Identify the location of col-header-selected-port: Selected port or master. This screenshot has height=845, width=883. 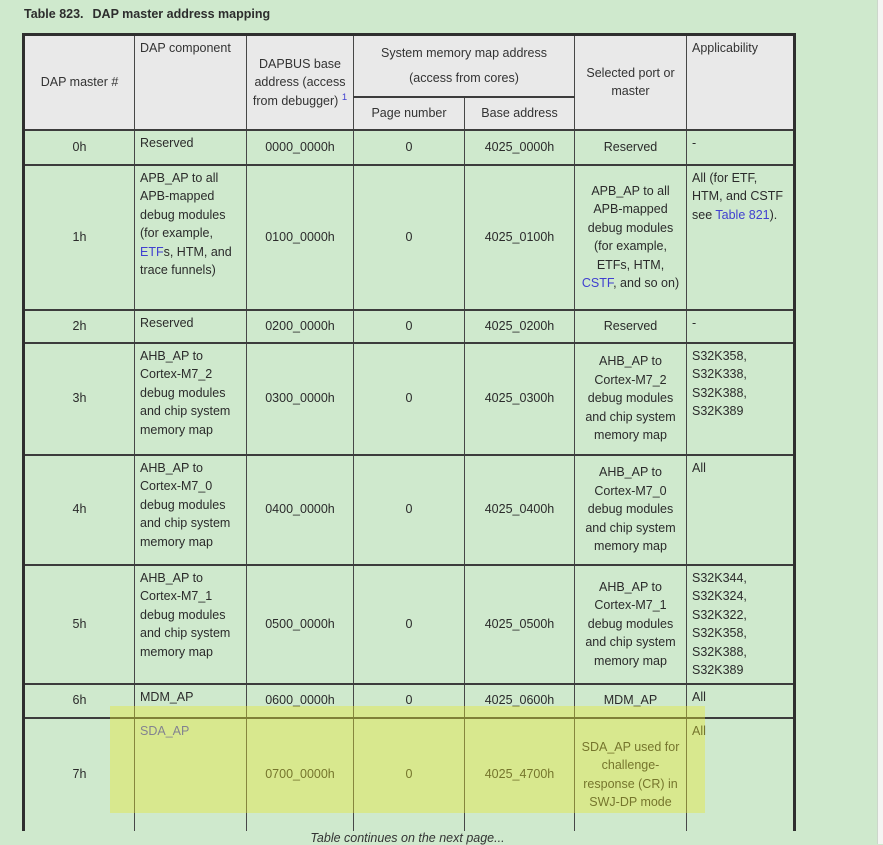
(630, 82).